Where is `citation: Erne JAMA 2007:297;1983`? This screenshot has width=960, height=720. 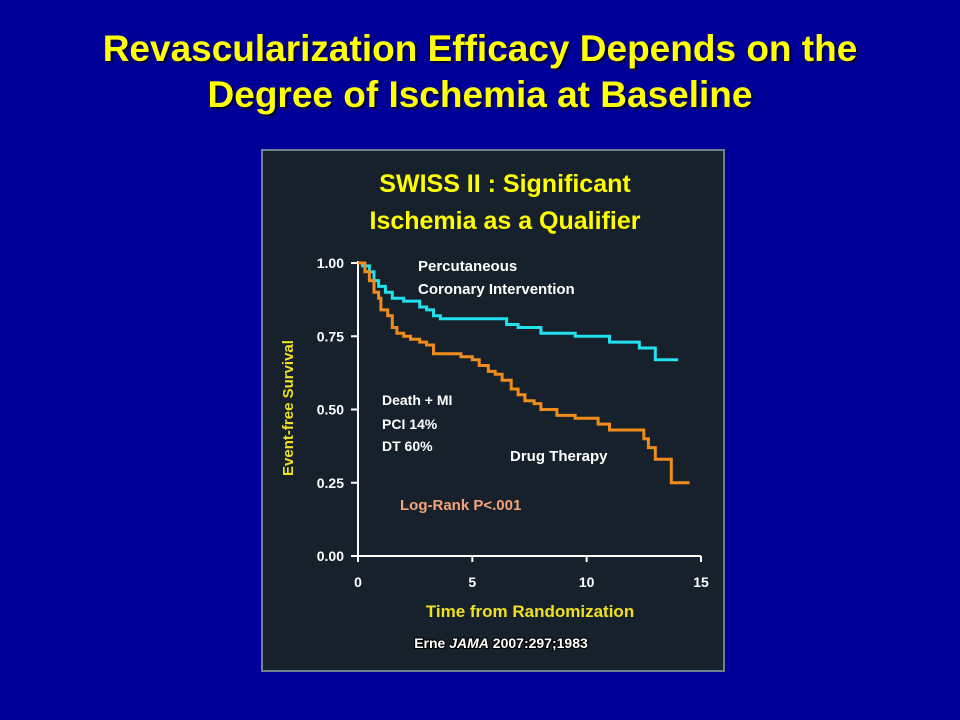
citation: Erne JAMA 2007:297;1983 is located at coordinates (501, 643).